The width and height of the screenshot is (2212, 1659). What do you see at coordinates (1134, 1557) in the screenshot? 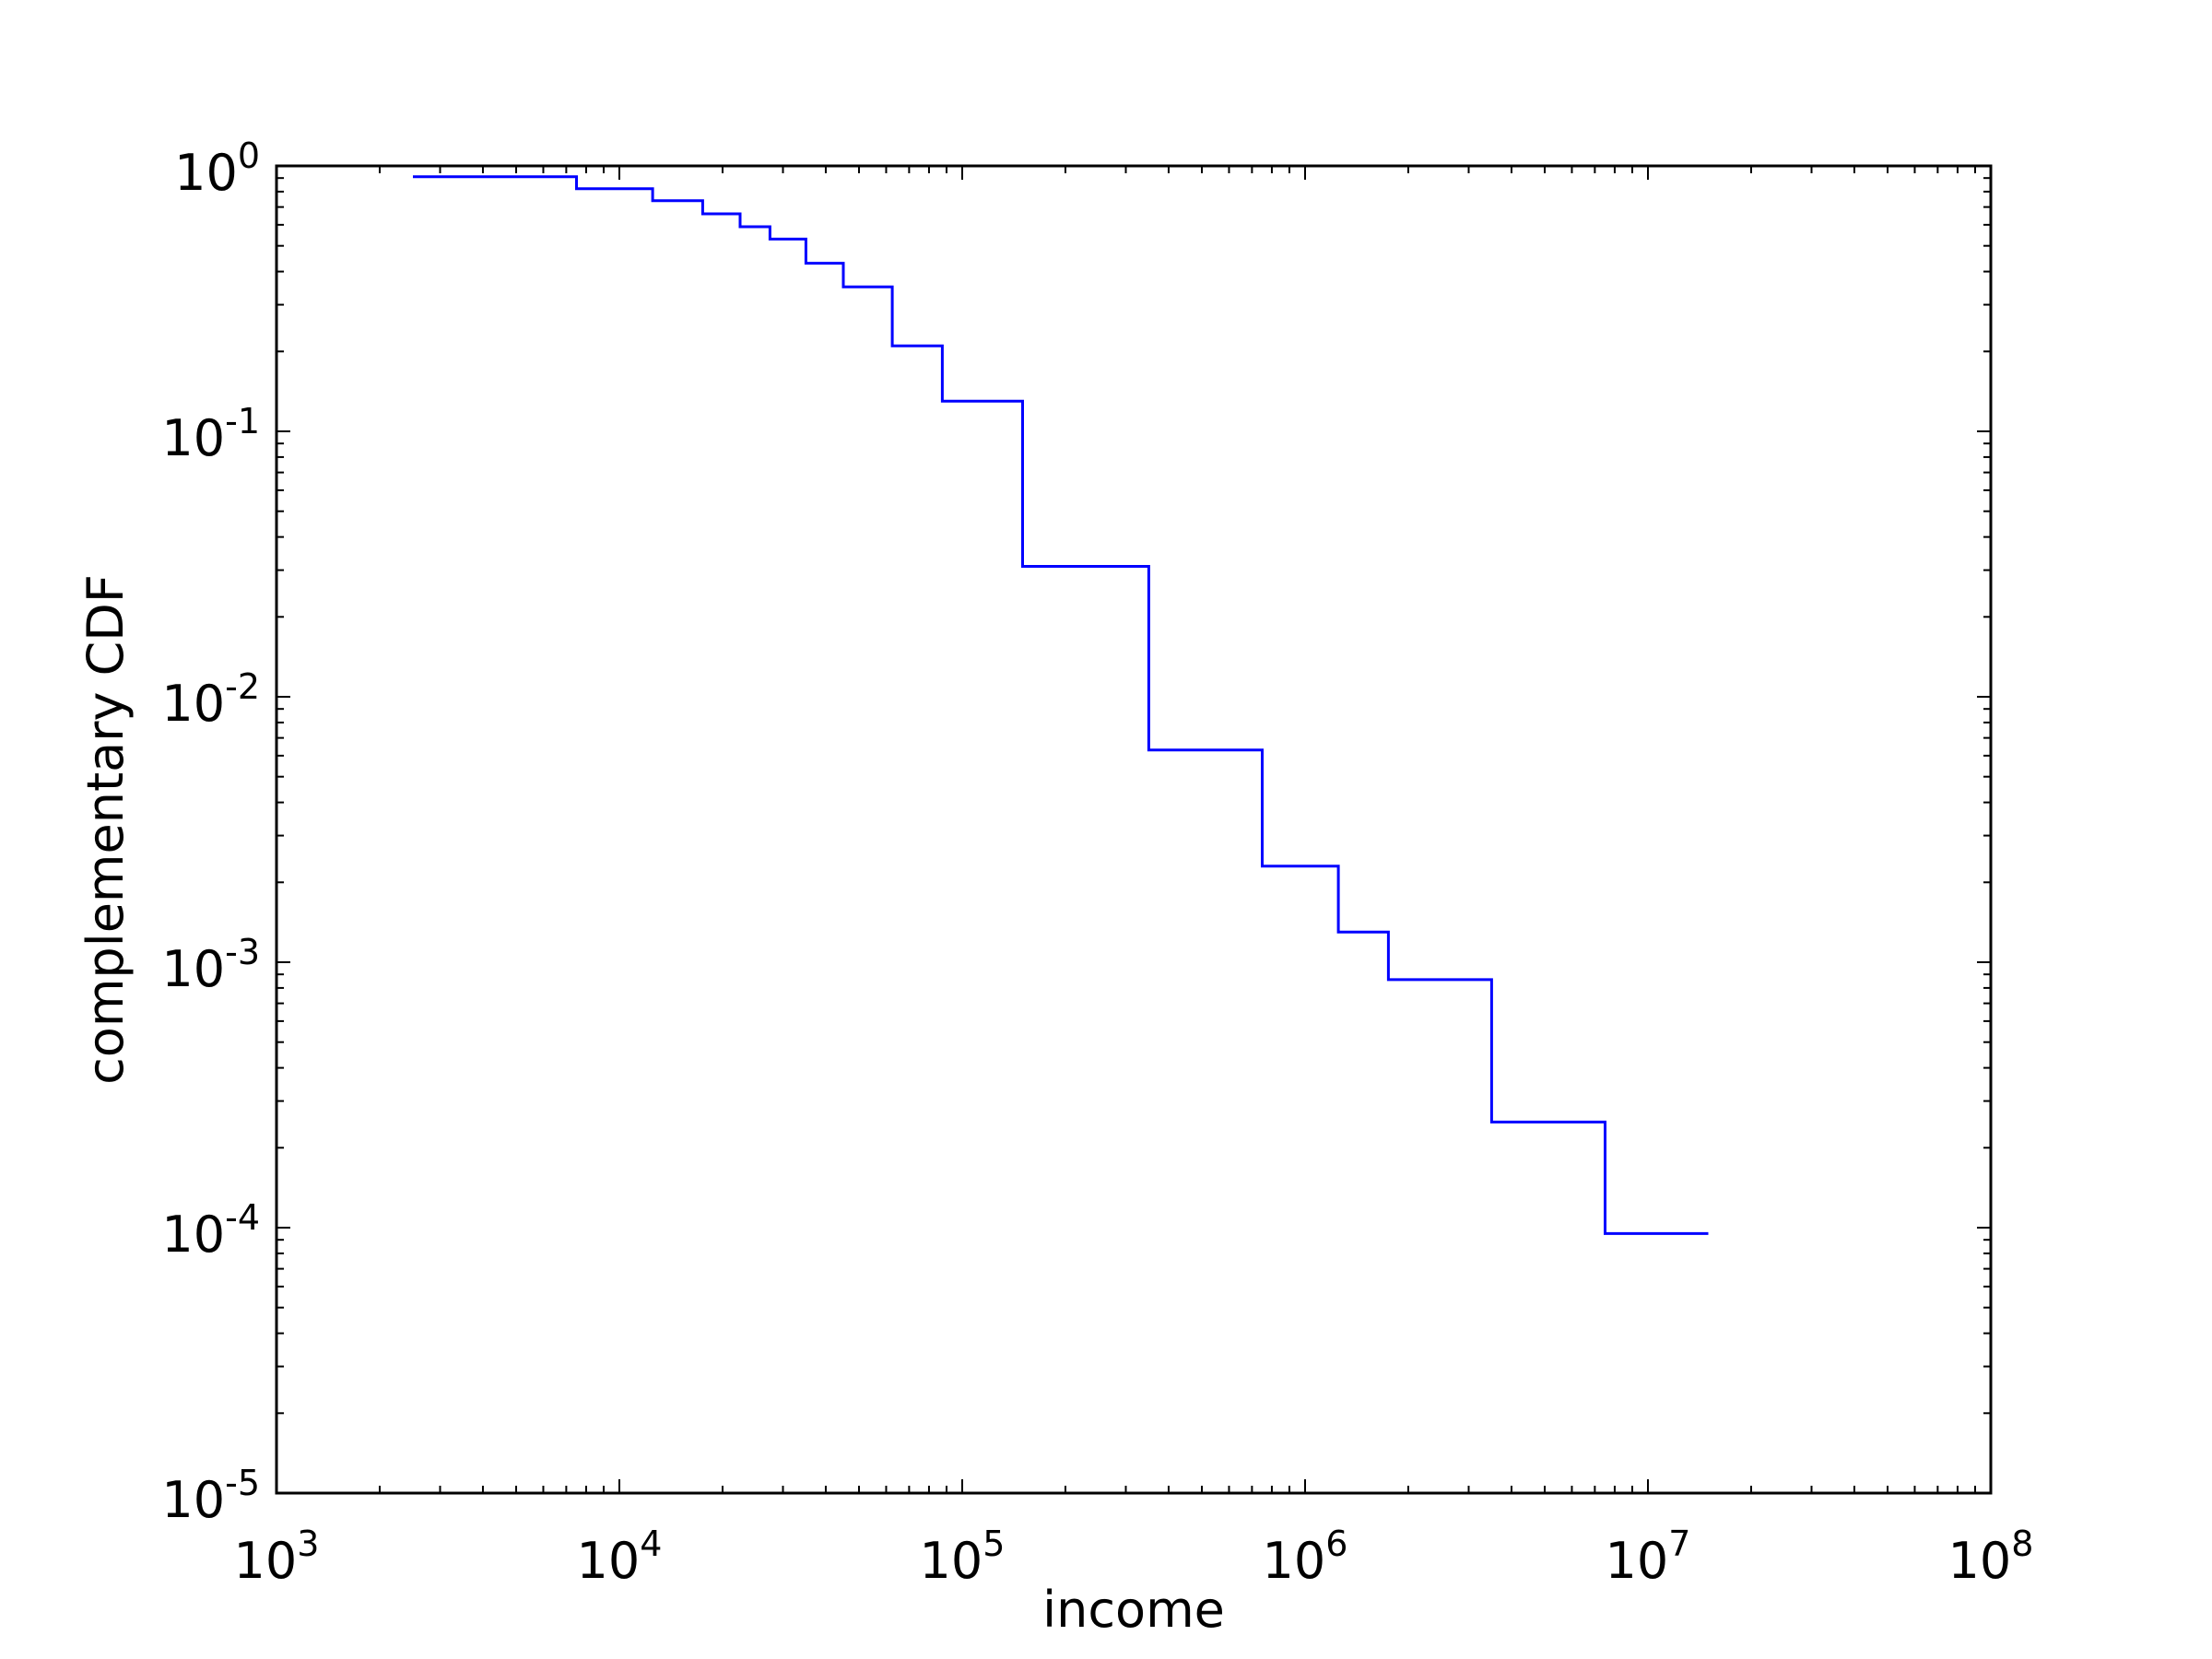
I see `x-tick-labels: 10³ 10⁴ 10⁵ 10⁶ 10⁷ 10⁸` at bounding box center [1134, 1557].